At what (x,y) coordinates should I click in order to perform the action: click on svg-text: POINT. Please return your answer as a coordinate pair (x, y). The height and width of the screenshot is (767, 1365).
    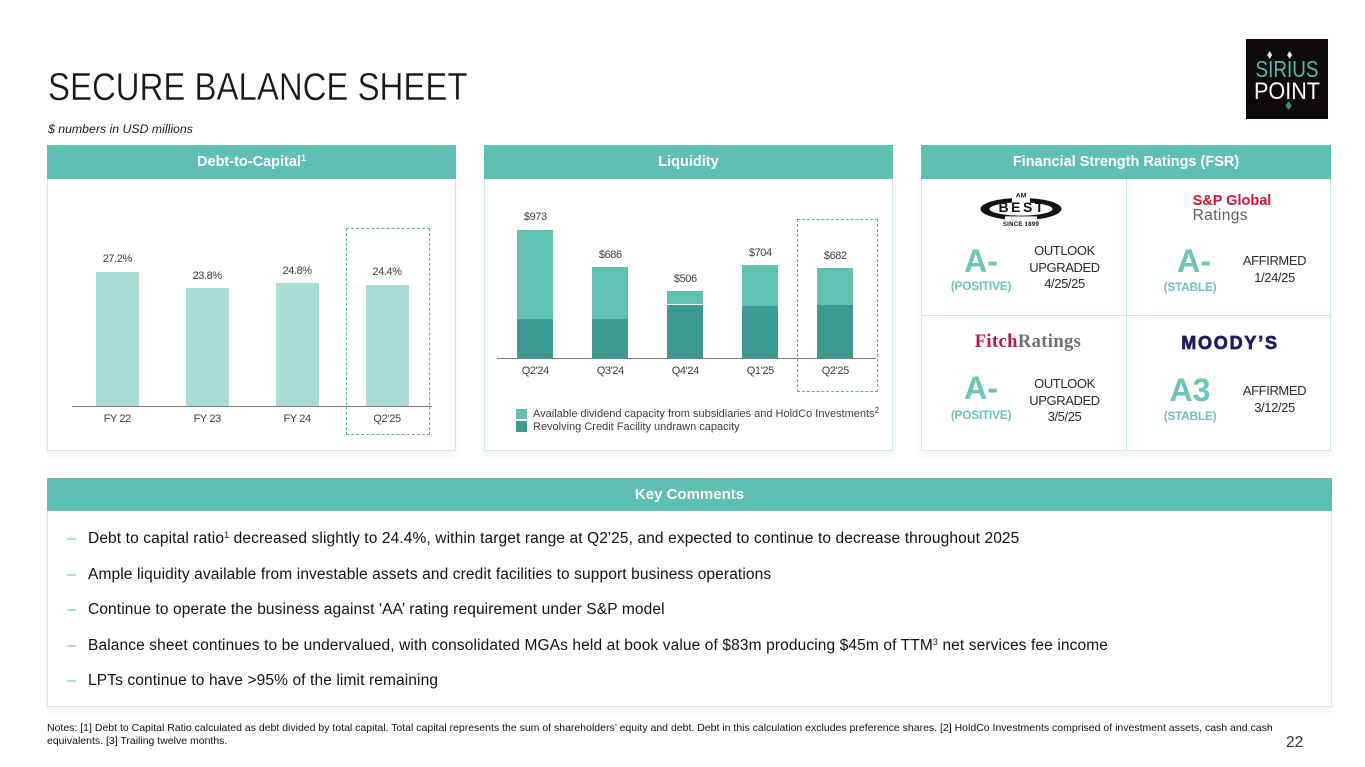
    Looking at the image, I should click on (1287, 91).